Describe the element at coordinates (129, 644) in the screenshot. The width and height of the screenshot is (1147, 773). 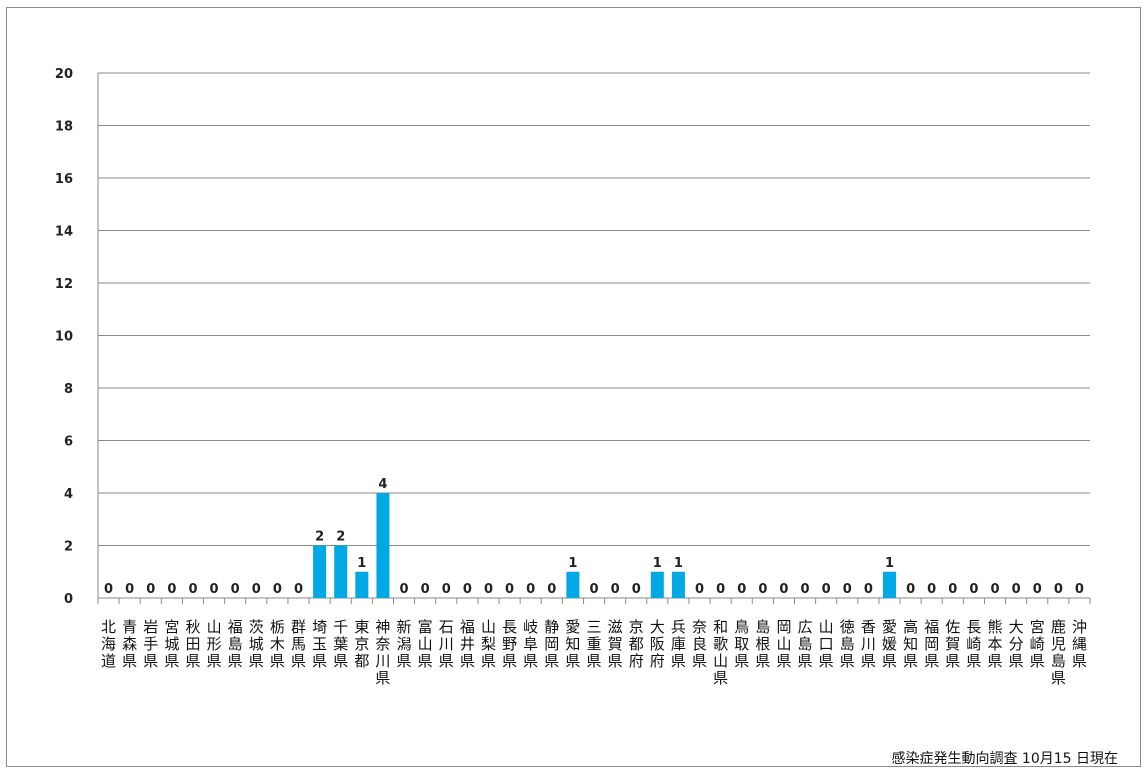
I see `x-tick-label: 青森県` at that location.